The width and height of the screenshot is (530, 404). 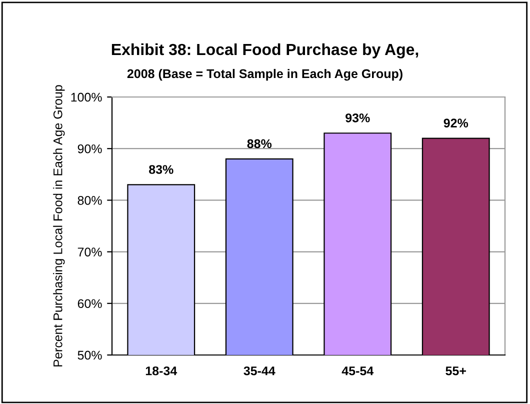 What do you see at coordinates (86, 97) in the screenshot?
I see `y-tick-label: 100%` at bounding box center [86, 97].